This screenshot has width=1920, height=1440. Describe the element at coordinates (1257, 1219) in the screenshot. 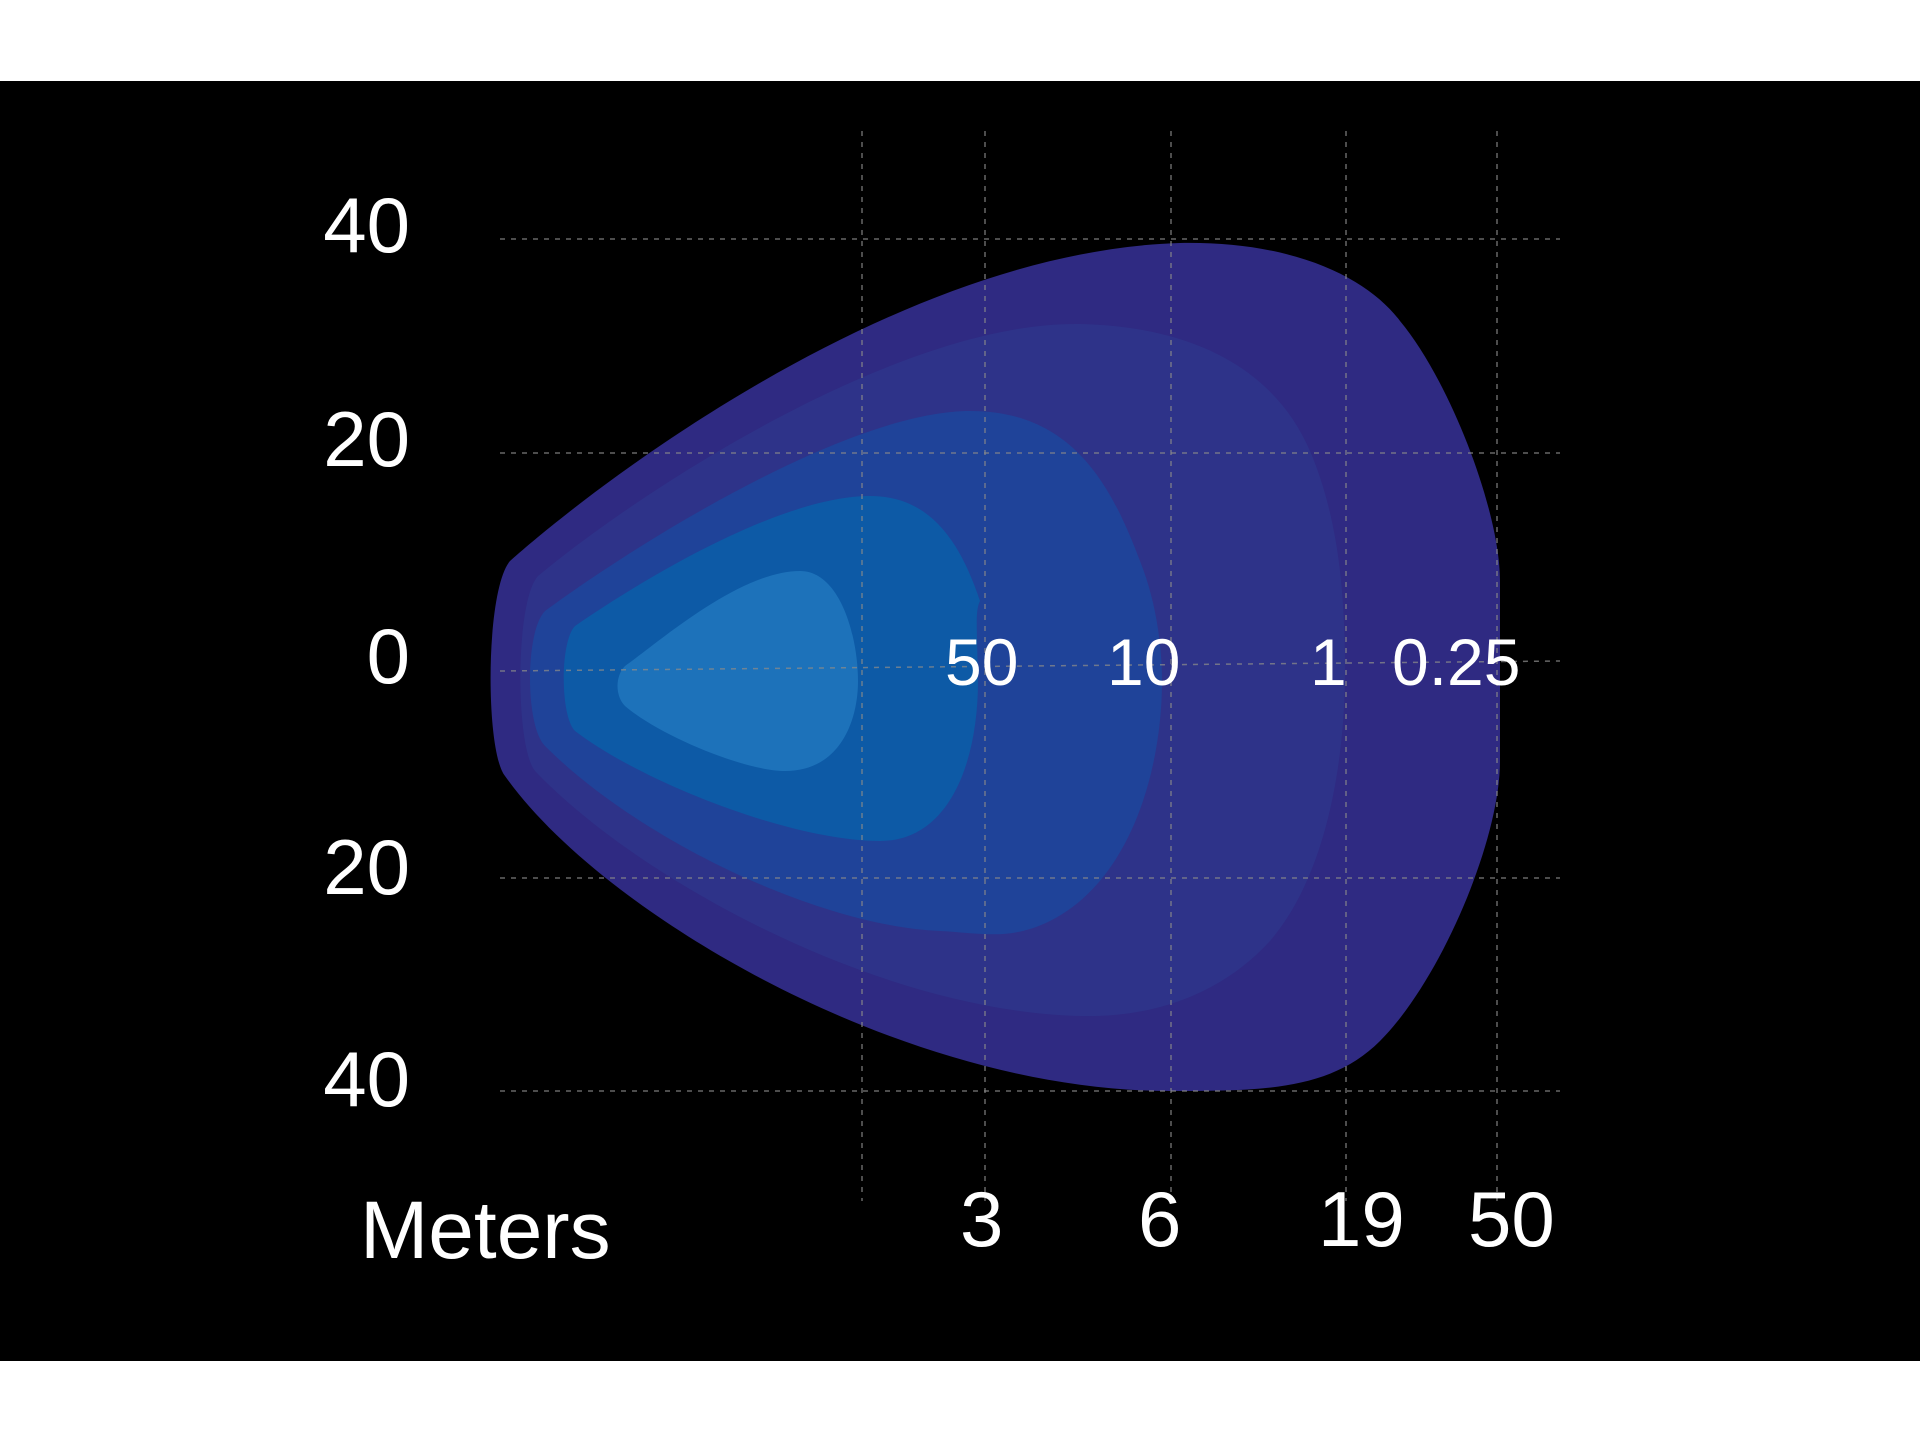

I see `x-axis-labels: 3 6 19 50` at that location.